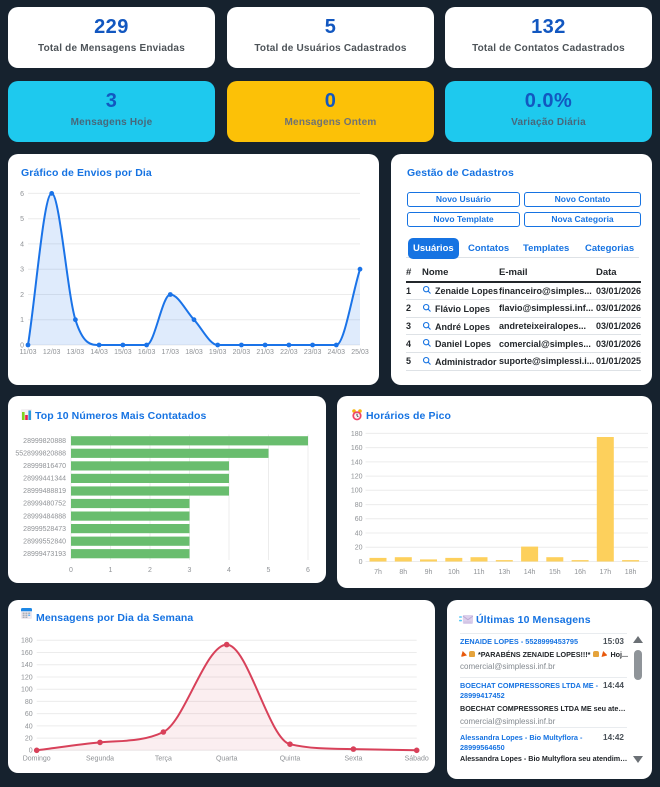 The image size is (660, 787). What do you see at coordinates (147, 352) in the screenshot?
I see `svg-text: 16/03` at bounding box center [147, 352].